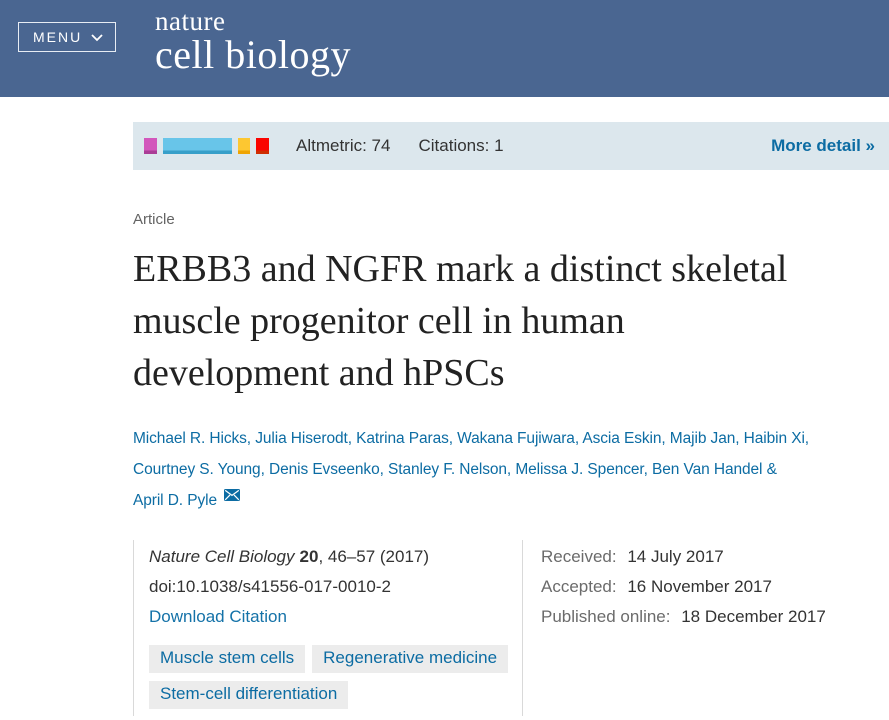 The image size is (889, 720). I want to click on menu-button: MENU, so click(67, 37).